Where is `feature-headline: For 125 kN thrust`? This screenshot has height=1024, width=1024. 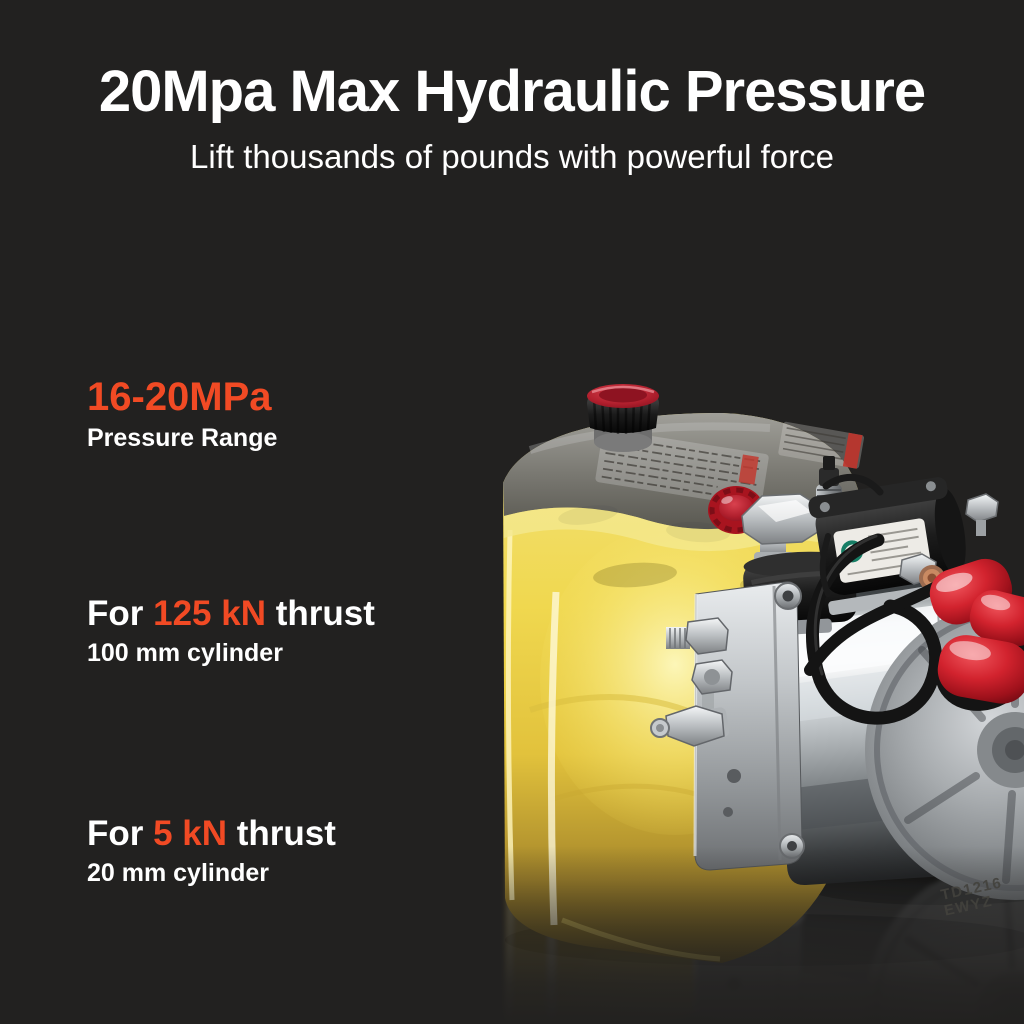 feature-headline: For 125 kN thrust is located at coordinates (231, 613).